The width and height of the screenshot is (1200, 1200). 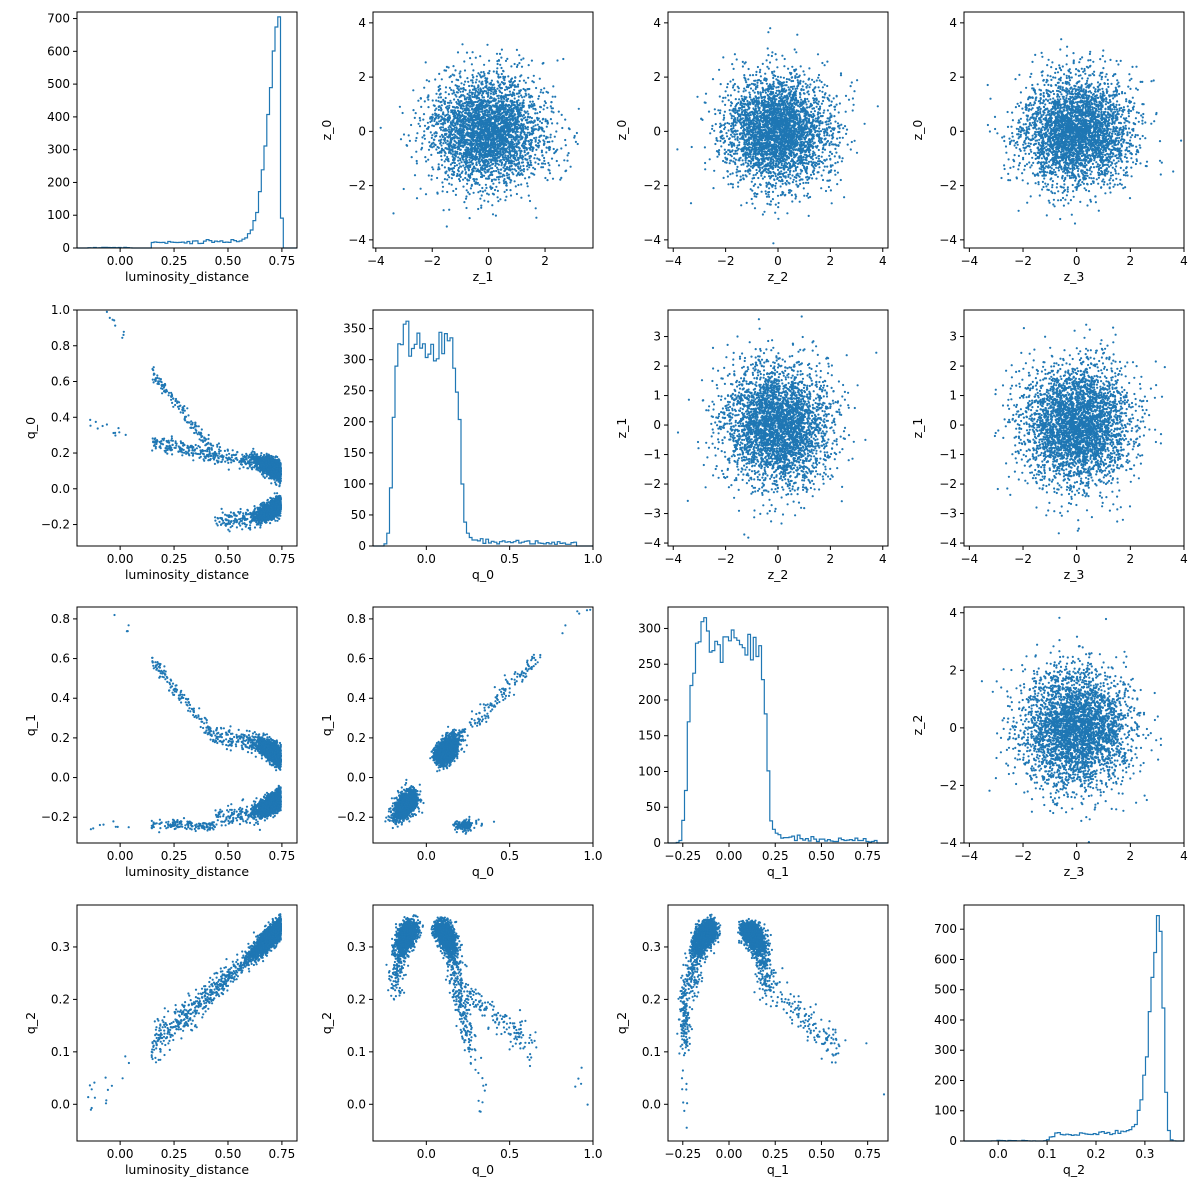 I want to click on axes-frame, so click(x=187, y=130).